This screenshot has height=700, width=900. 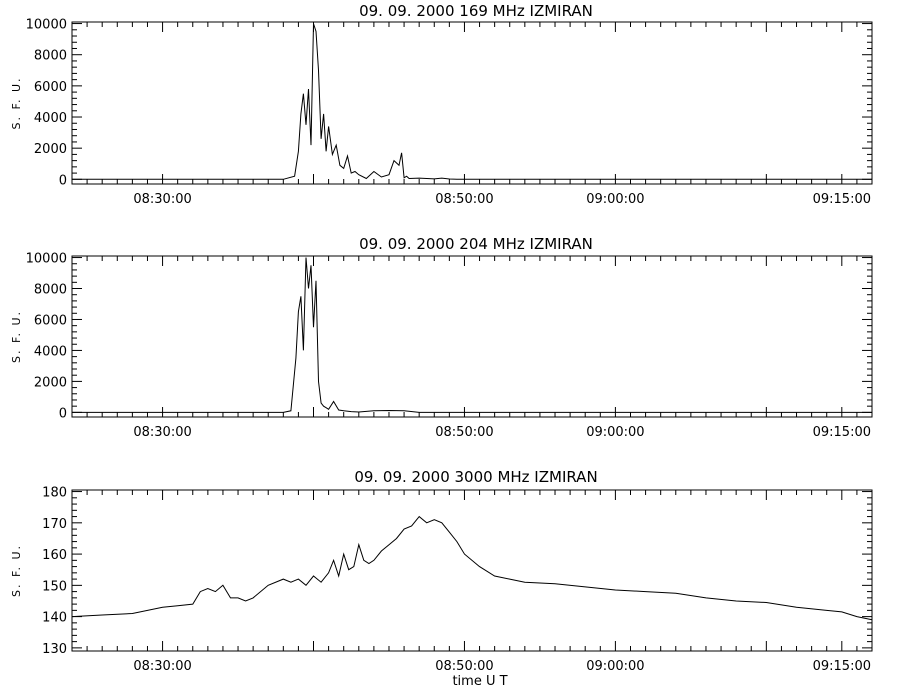 What do you see at coordinates (54, 586) in the screenshot?
I see `y-tick-label: 150` at bounding box center [54, 586].